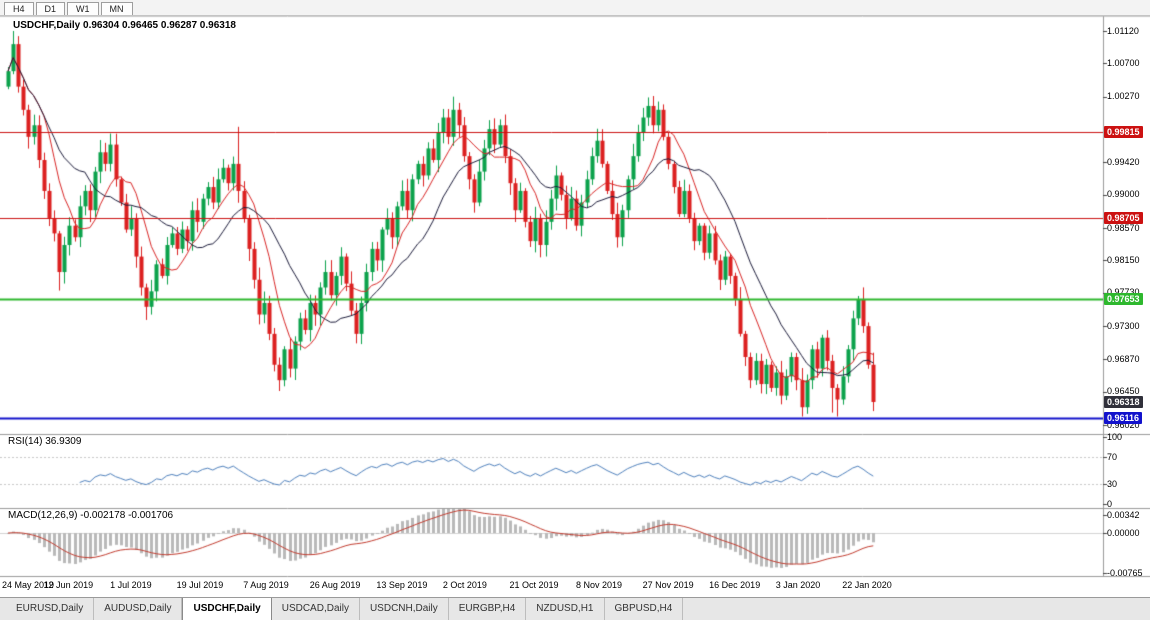 This screenshot has width=1150, height=620. I want to click on chart-tab-eurusd-daily: EURUSD,Daily, so click(50, 609).